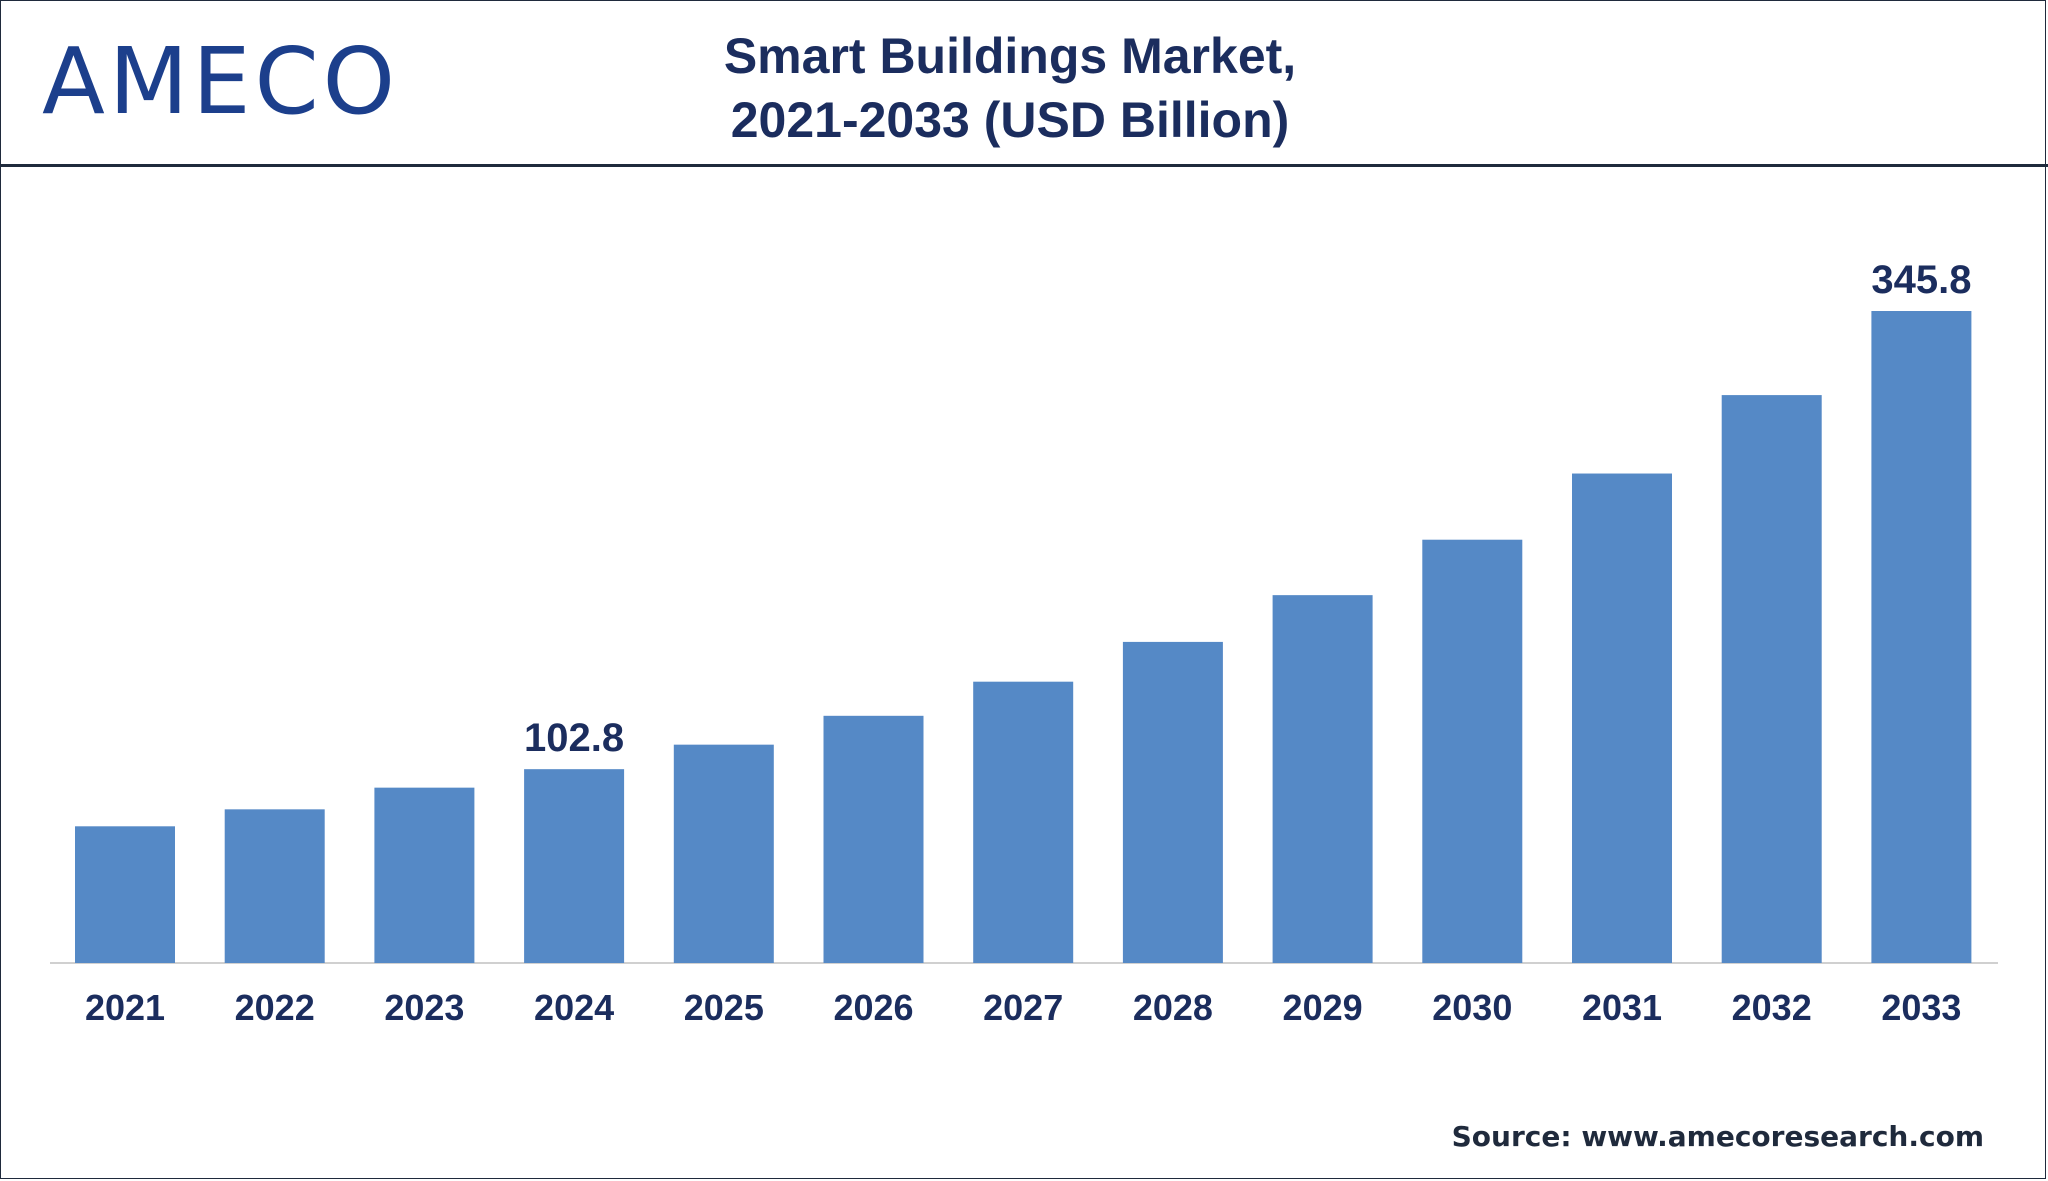 This screenshot has width=2048, height=1181. I want to click on bar-2027, so click(1023, 822).